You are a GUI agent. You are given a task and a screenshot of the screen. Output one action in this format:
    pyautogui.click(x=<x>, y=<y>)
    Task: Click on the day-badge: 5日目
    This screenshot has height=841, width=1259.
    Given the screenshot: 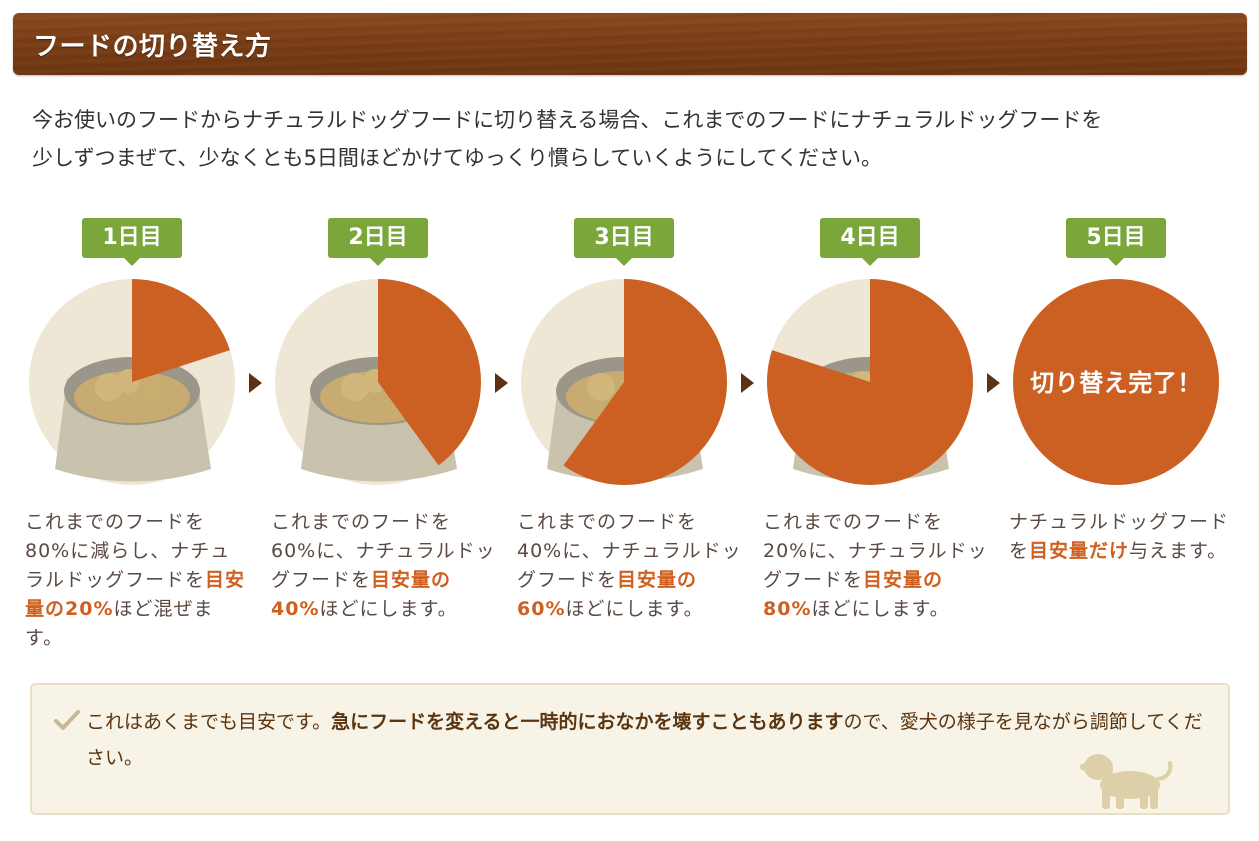 What is the action you would take?
    pyautogui.click(x=1116, y=242)
    